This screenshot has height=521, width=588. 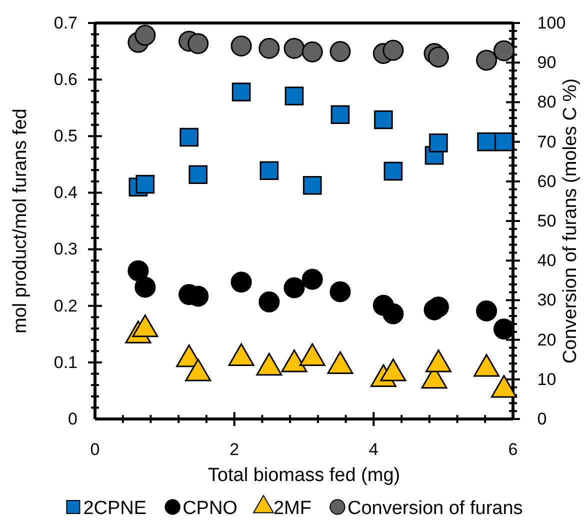 I want to click on y2-tick-label: 0, so click(x=542, y=418).